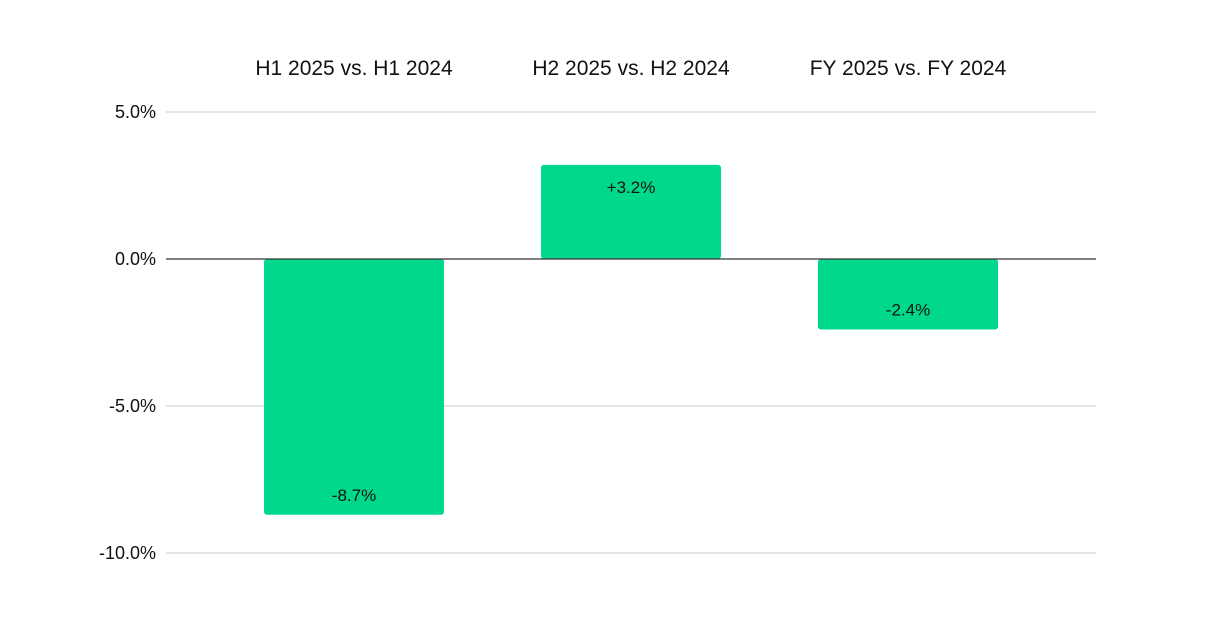 This screenshot has width=1206, height=632. I want to click on category-label: FY 2025 vs. FY 2024, so click(908, 68).